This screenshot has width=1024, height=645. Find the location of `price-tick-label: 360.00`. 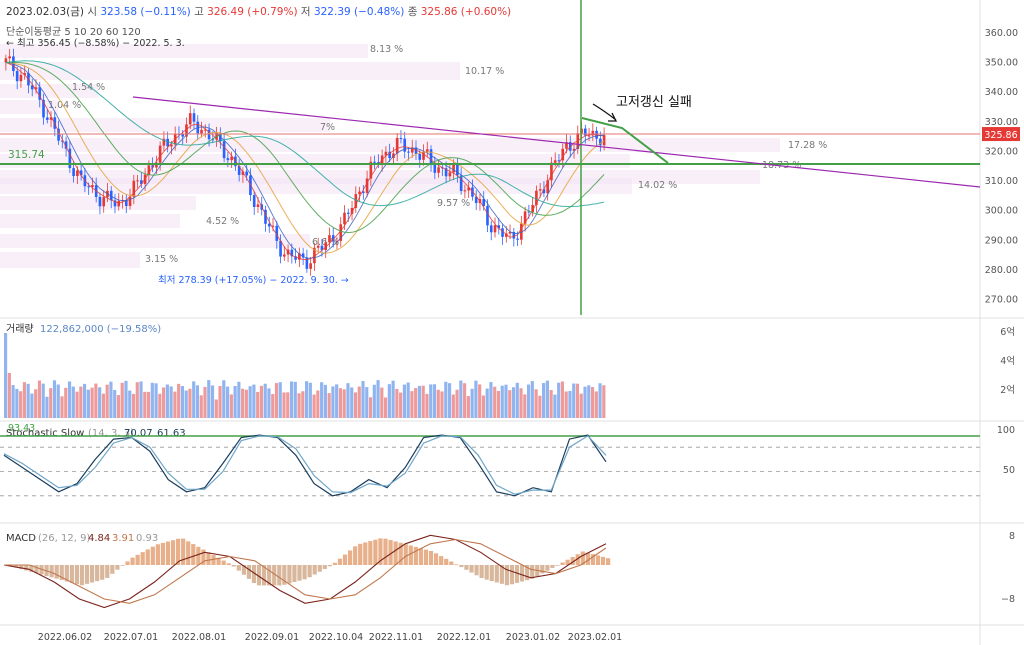

price-tick-label: 360.00 is located at coordinates (1001, 33).